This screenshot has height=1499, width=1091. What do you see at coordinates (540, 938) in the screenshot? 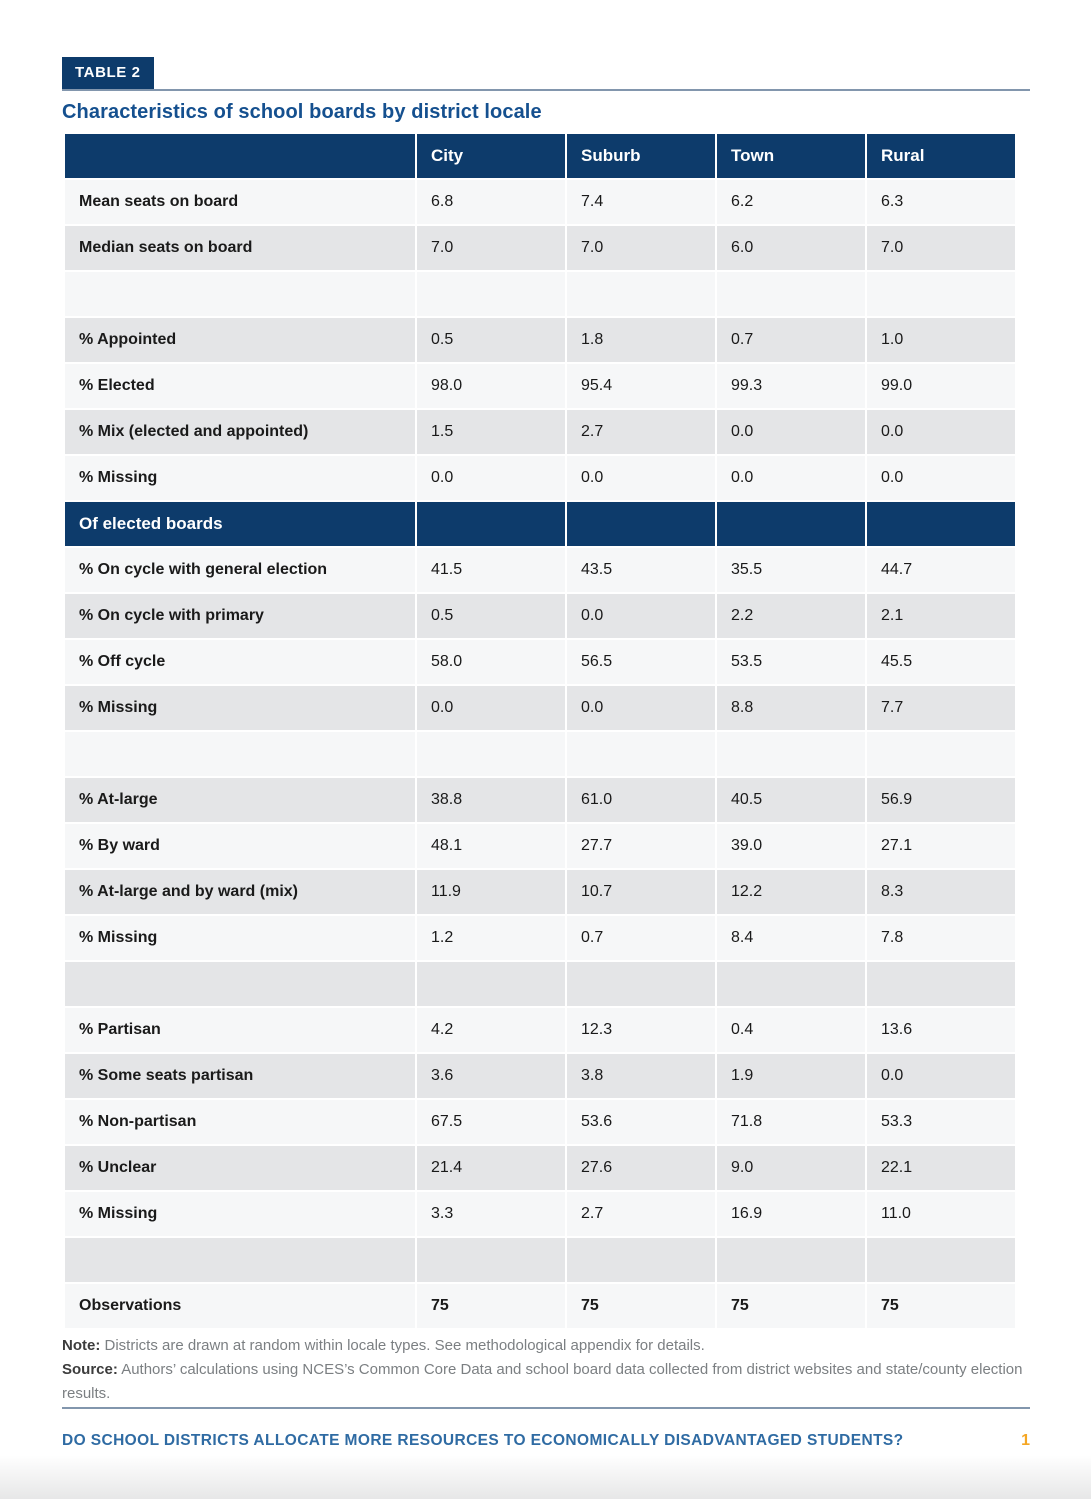
I see `table-row: % Missing 1.2 0.7 8.4 7.8` at bounding box center [540, 938].